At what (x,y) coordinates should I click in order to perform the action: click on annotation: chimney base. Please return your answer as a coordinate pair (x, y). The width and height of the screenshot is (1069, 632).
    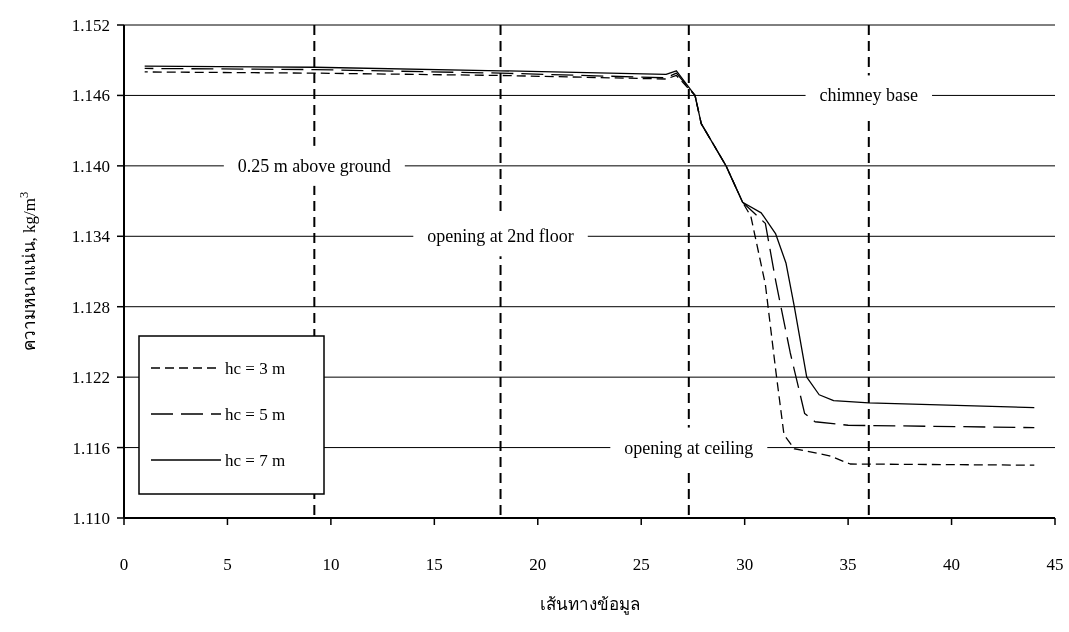
    Looking at the image, I should click on (869, 95).